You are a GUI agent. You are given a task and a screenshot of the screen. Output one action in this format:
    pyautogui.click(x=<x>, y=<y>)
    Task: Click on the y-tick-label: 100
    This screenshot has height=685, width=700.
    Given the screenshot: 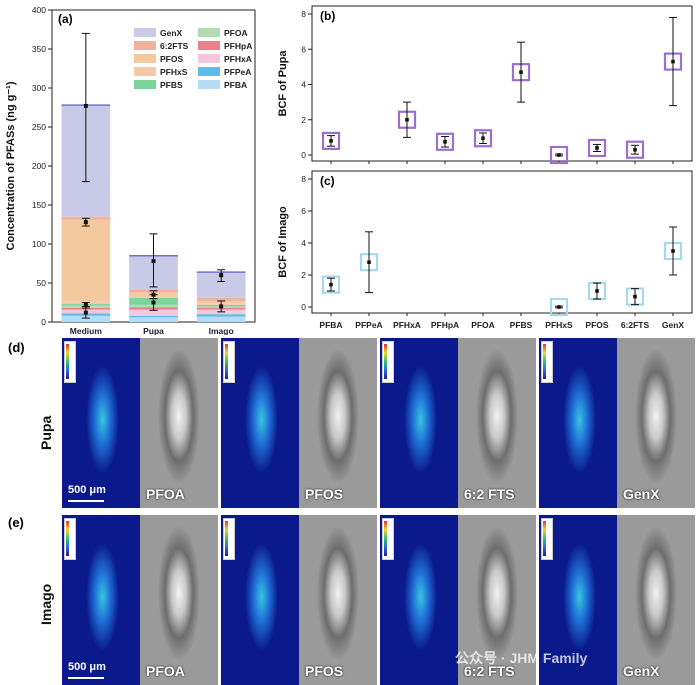 What is the action you would take?
    pyautogui.click(x=39, y=244)
    